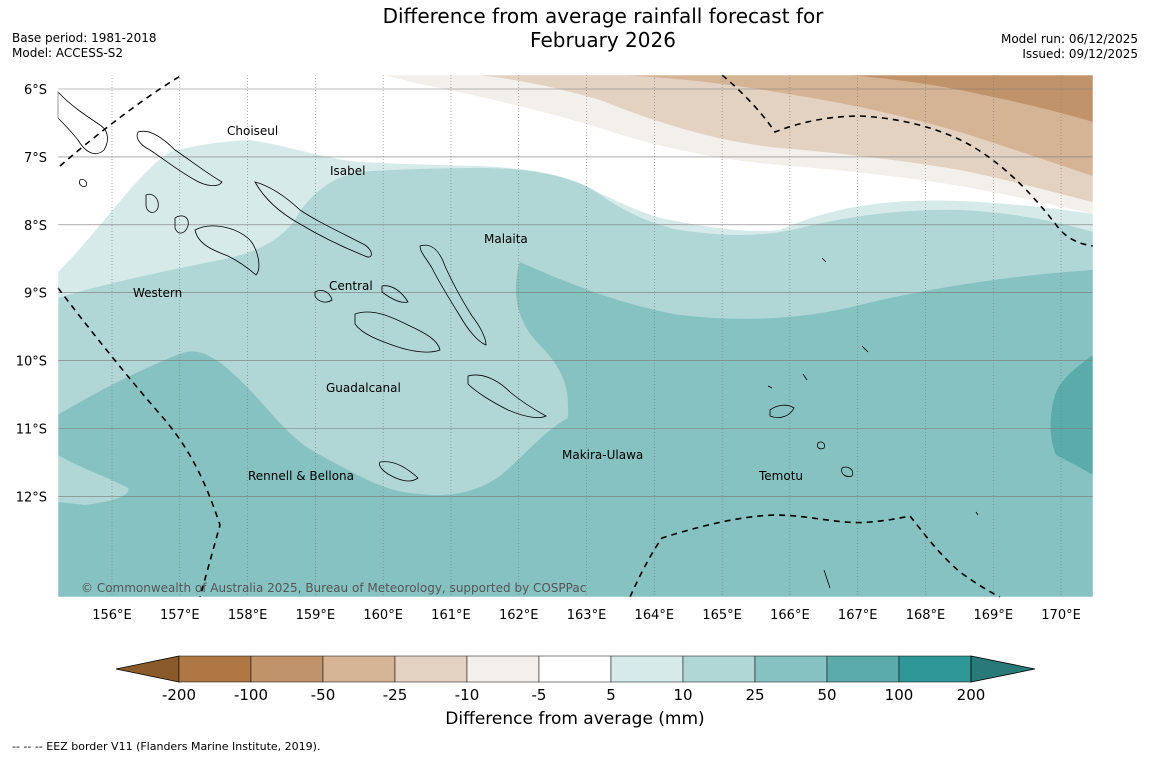 The height and width of the screenshot is (758, 1150). I want to click on label-central: Central, so click(351, 286).